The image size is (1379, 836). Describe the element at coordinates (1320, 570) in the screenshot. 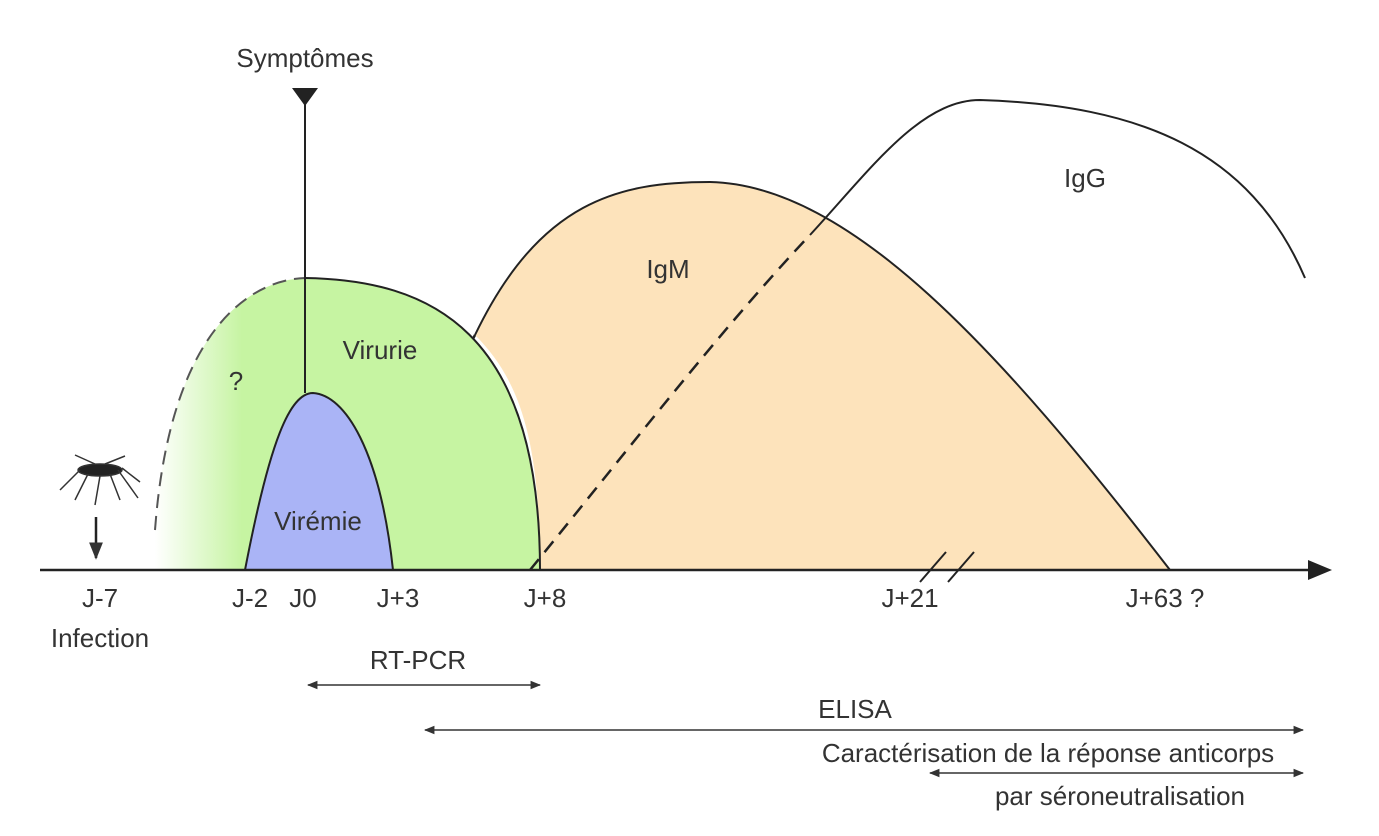

I see `axis-arrowhead` at that location.